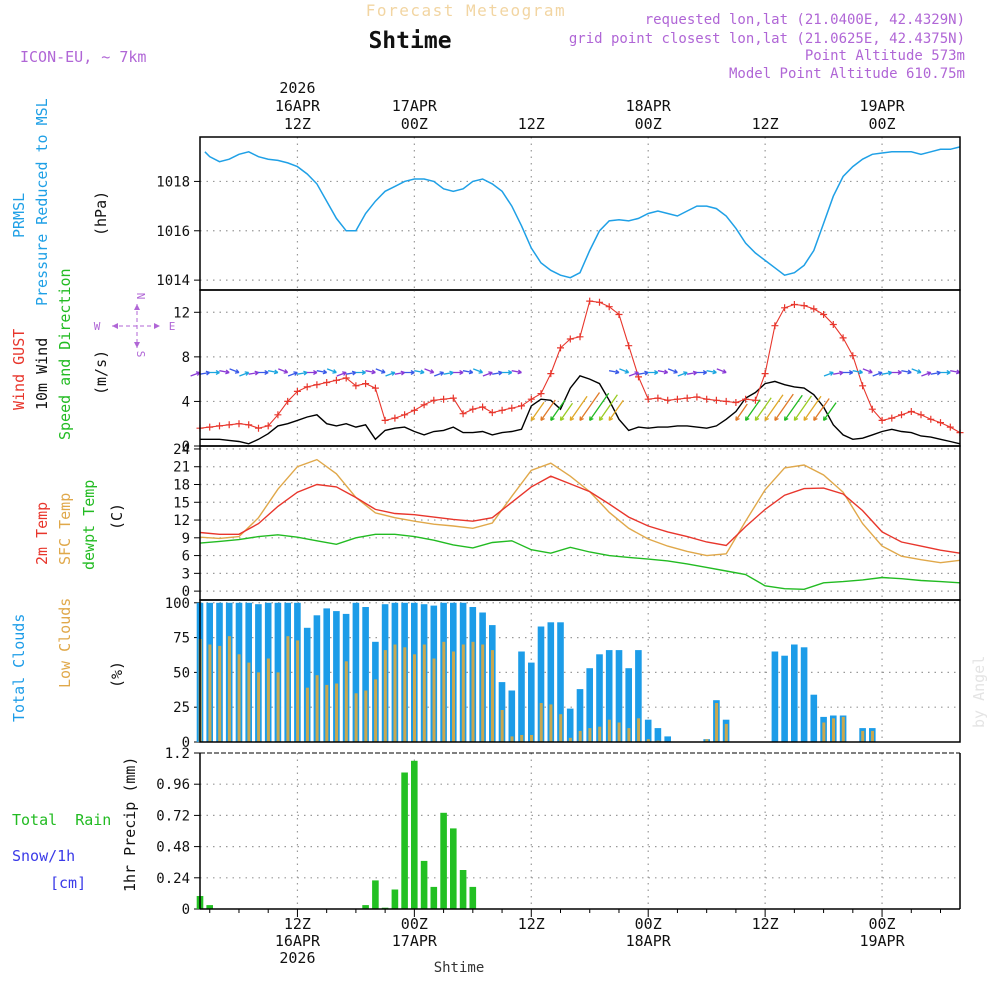 Image resolution: width=1000 pixels, height=1000 pixels. What do you see at coordinates (97, 326) in the screenshot?
I see `compass-west: W` at bounding box center [97, 326].